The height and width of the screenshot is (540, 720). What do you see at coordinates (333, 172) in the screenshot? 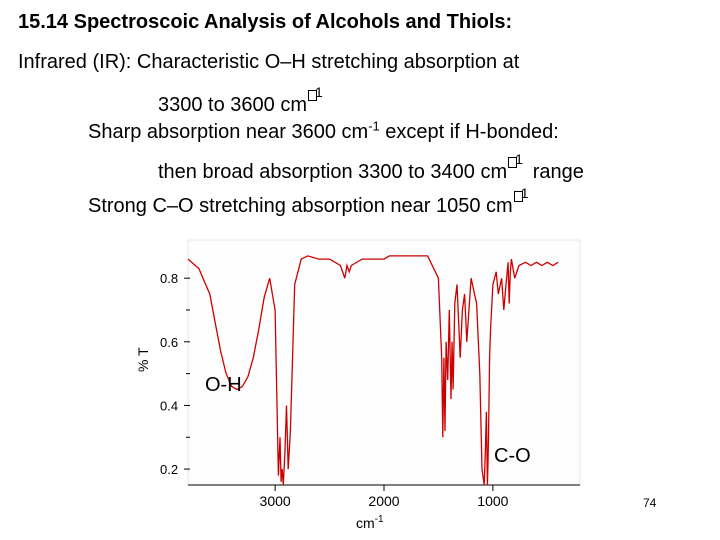
I see `broad-absorption-text: then broad absorption 3300 to 3400 cm` at bounding box center [333, 172].